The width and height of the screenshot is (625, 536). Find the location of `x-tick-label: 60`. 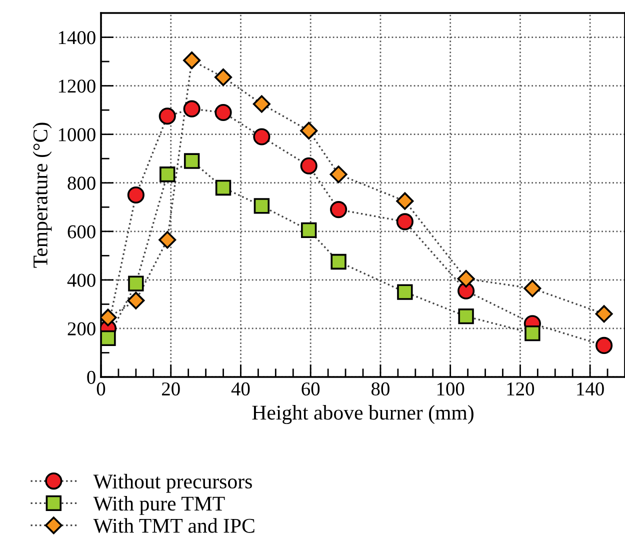

x-tick-label: 60 is located at coordinates (311, 389).